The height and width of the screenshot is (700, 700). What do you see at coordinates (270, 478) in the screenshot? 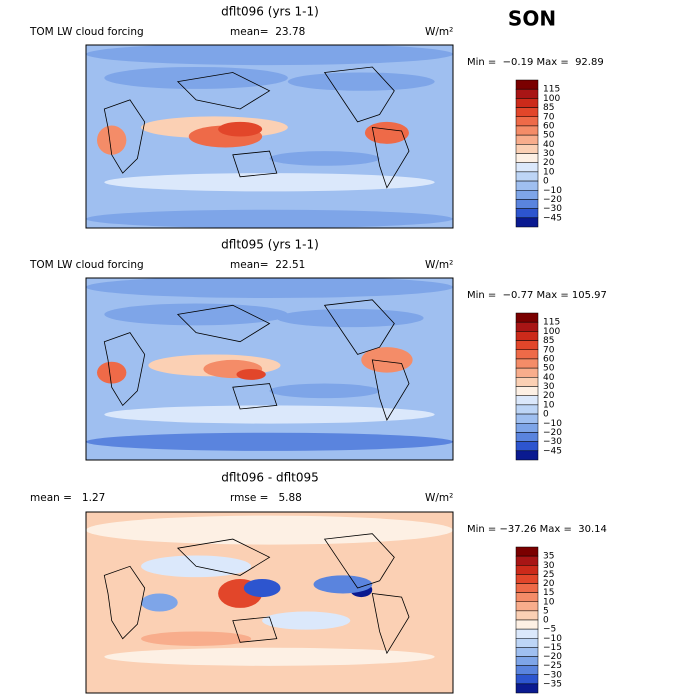
I see `panel-title: dflt096 - dflt095` at bounding box center [270, 478].